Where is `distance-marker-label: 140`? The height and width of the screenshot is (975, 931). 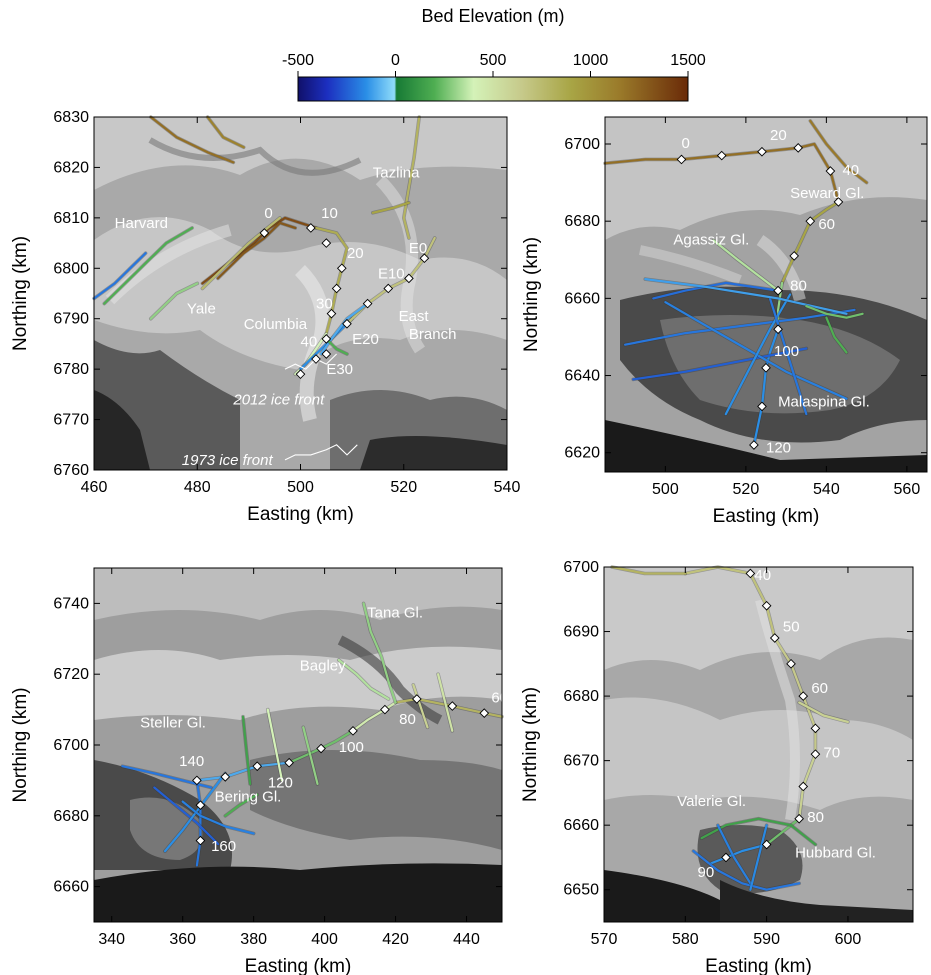 distance-marker-label: 140 is located at coordinates (191, 761).